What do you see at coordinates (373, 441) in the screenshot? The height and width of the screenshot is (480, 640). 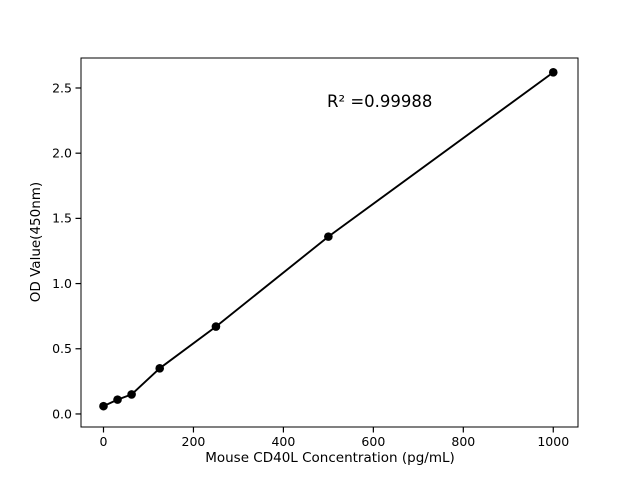 I see `x-tick-label: 600` at bounding box center [373, 441].